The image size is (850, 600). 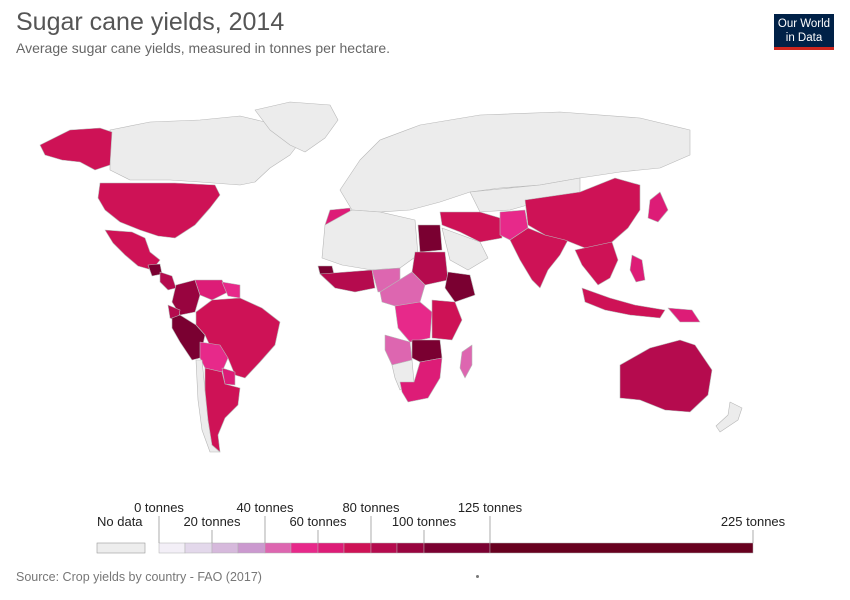 I want to click on map-region-central-america, so click(x=168, y=281).